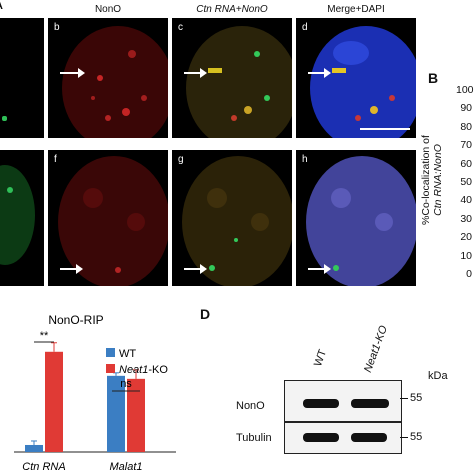  I want to click on blot-nono, so click(343, 401).